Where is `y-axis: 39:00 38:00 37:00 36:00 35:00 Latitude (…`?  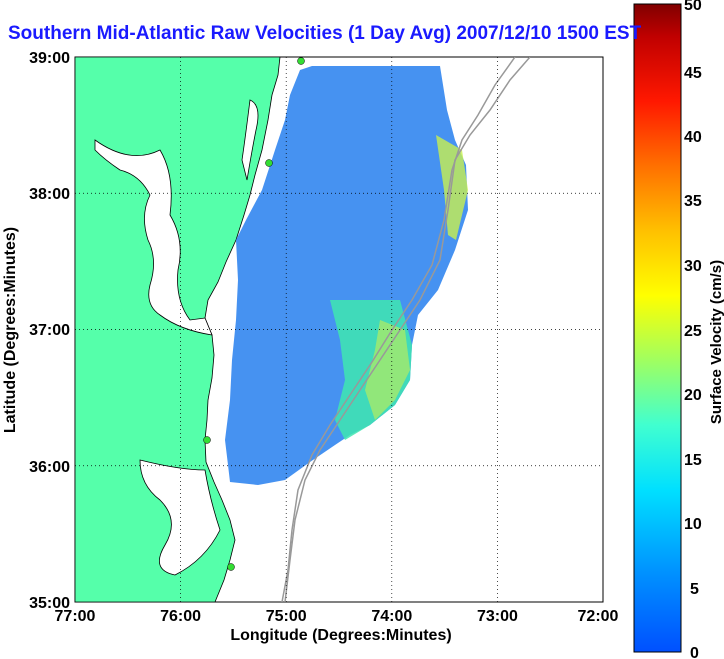 y-axis: 39:00 38:00 37:00 36:00 35:00 Latitude (… is located at coordinates (36, 331).